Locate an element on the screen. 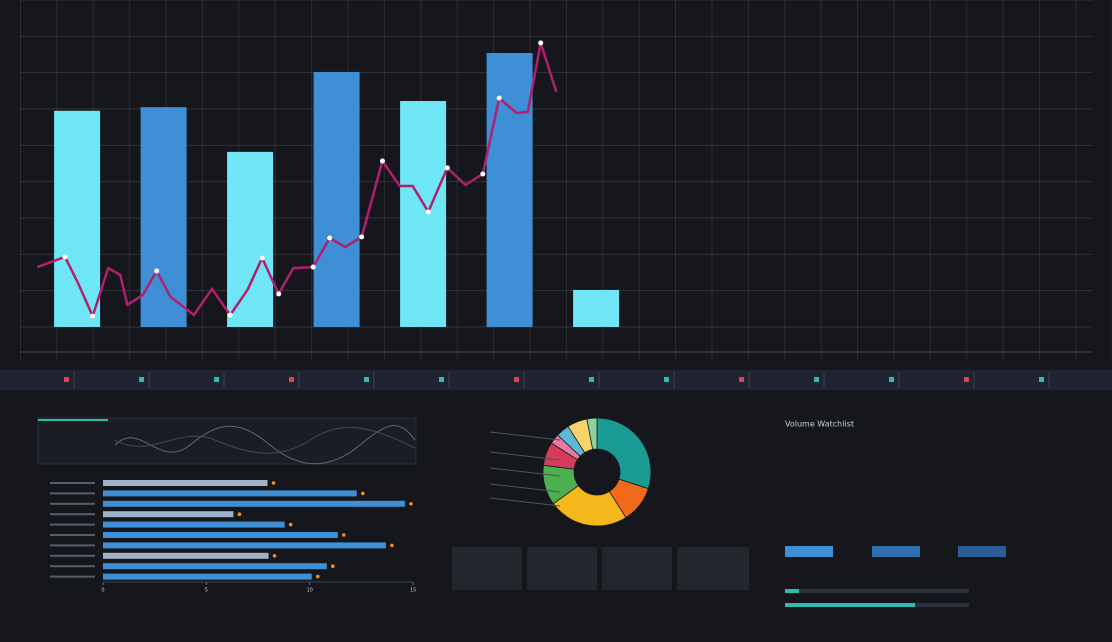 This screenshot has height=642, width=1112. watchlist-title: Volume Watchlist is located at coordinates (819, 424).